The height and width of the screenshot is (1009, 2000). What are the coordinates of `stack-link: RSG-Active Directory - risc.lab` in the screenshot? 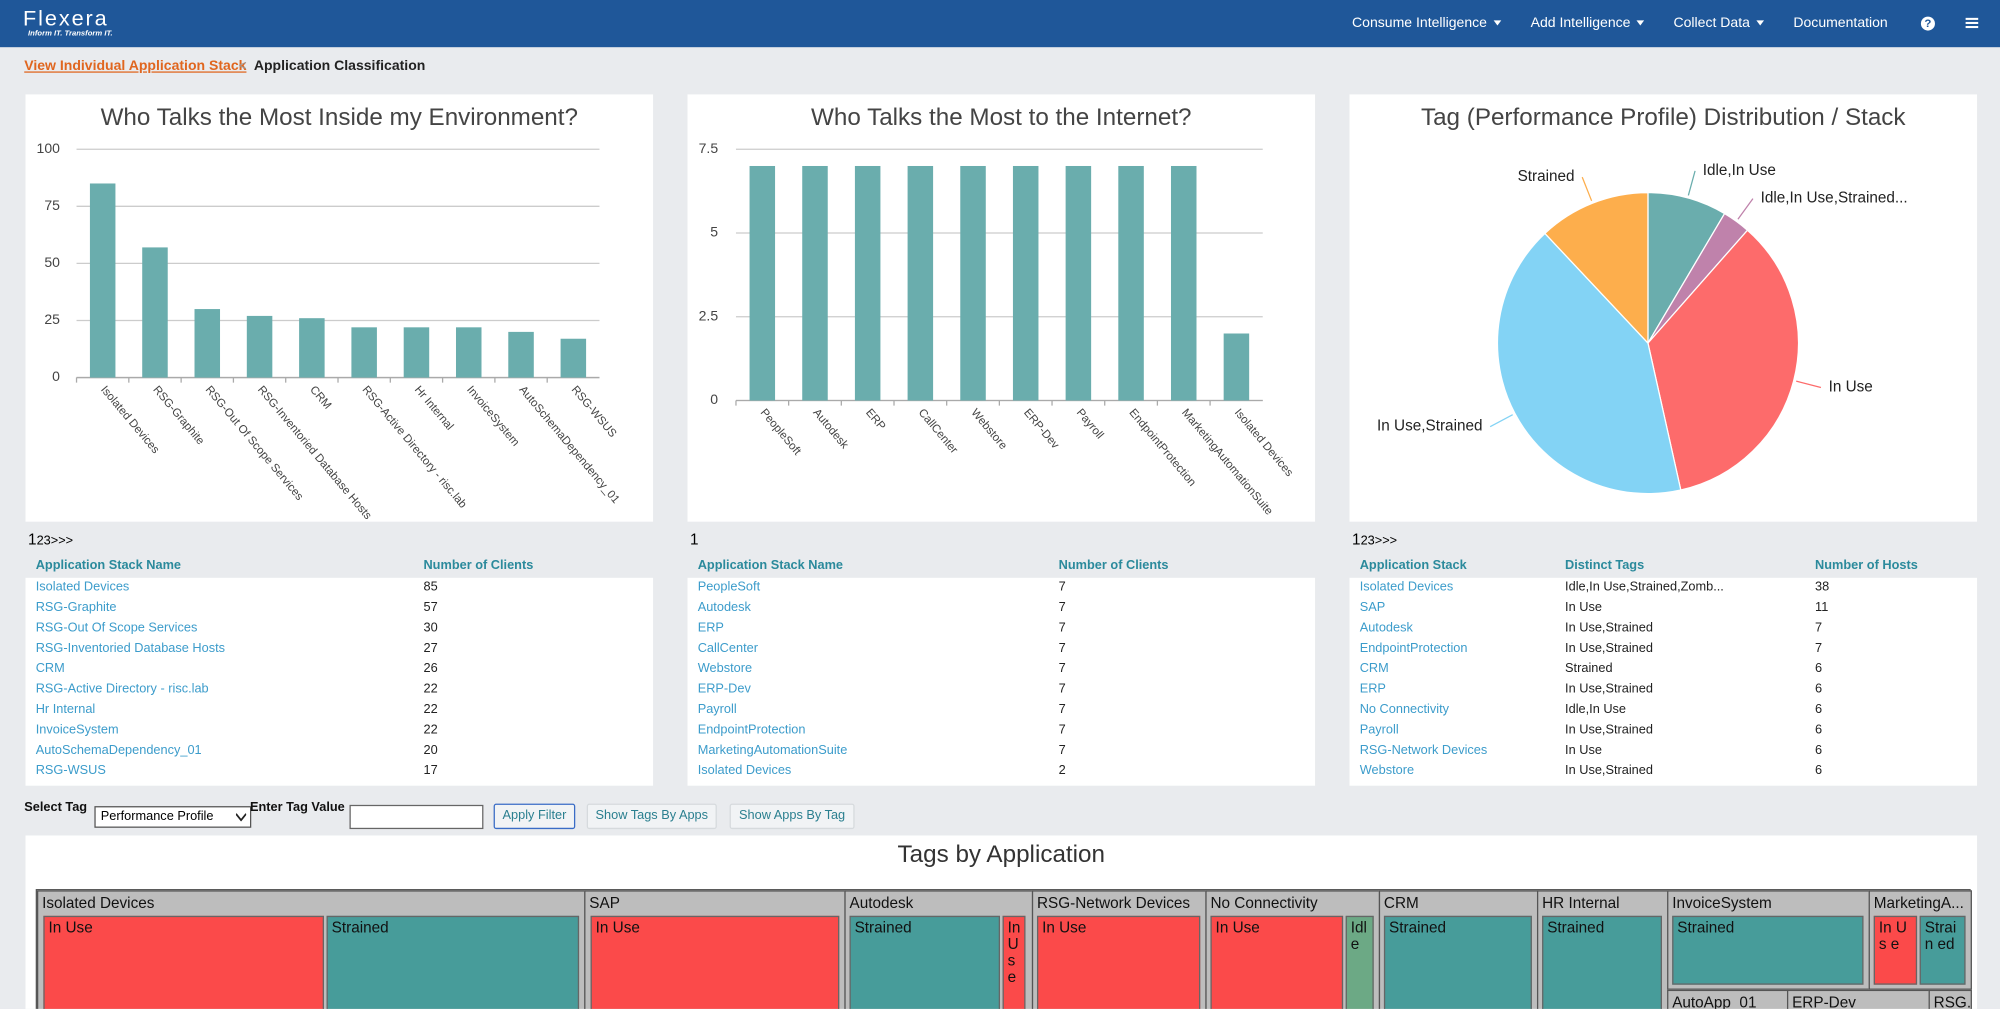 It's located at (122, 689).